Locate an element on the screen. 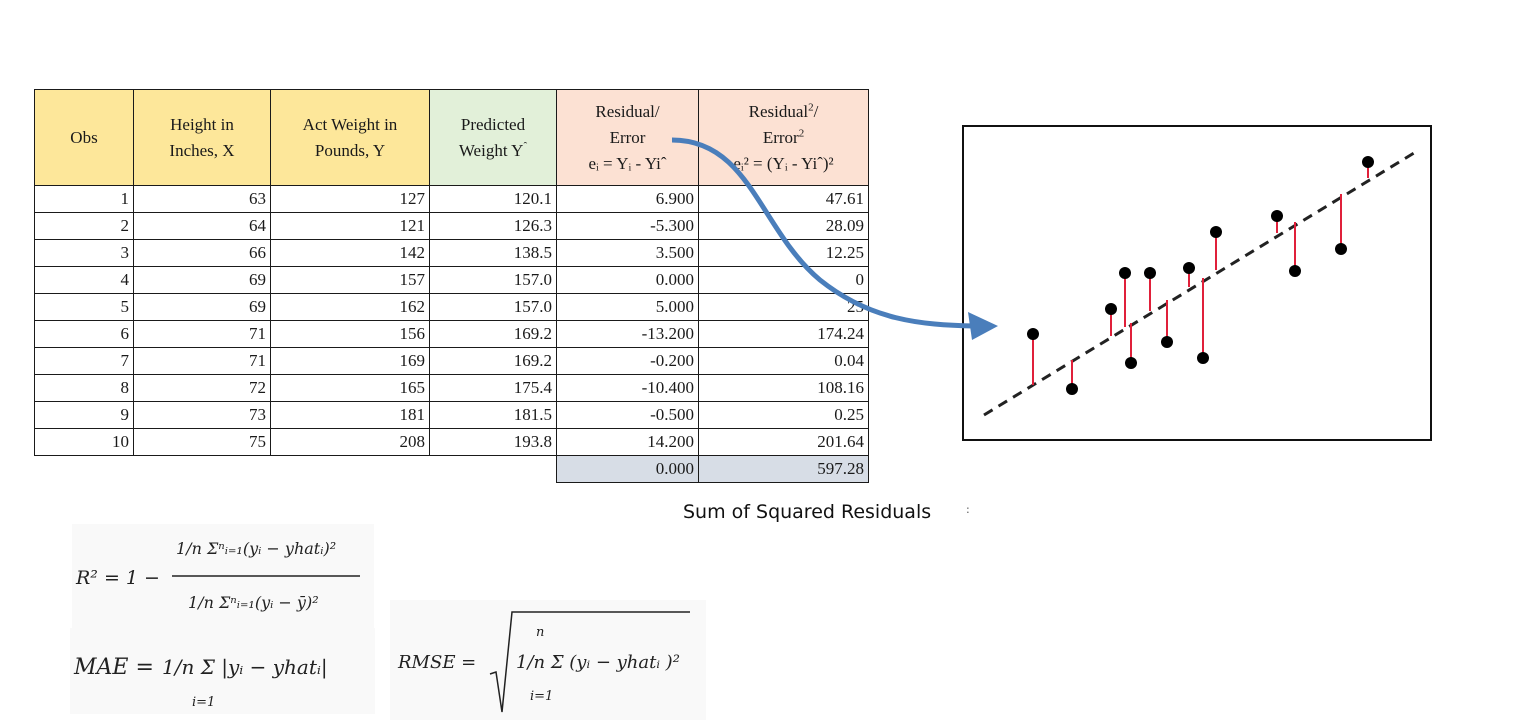 This screenshot has width=1528, height=721. cell-actual-weight: 181 is located at coordinates (350, 415).